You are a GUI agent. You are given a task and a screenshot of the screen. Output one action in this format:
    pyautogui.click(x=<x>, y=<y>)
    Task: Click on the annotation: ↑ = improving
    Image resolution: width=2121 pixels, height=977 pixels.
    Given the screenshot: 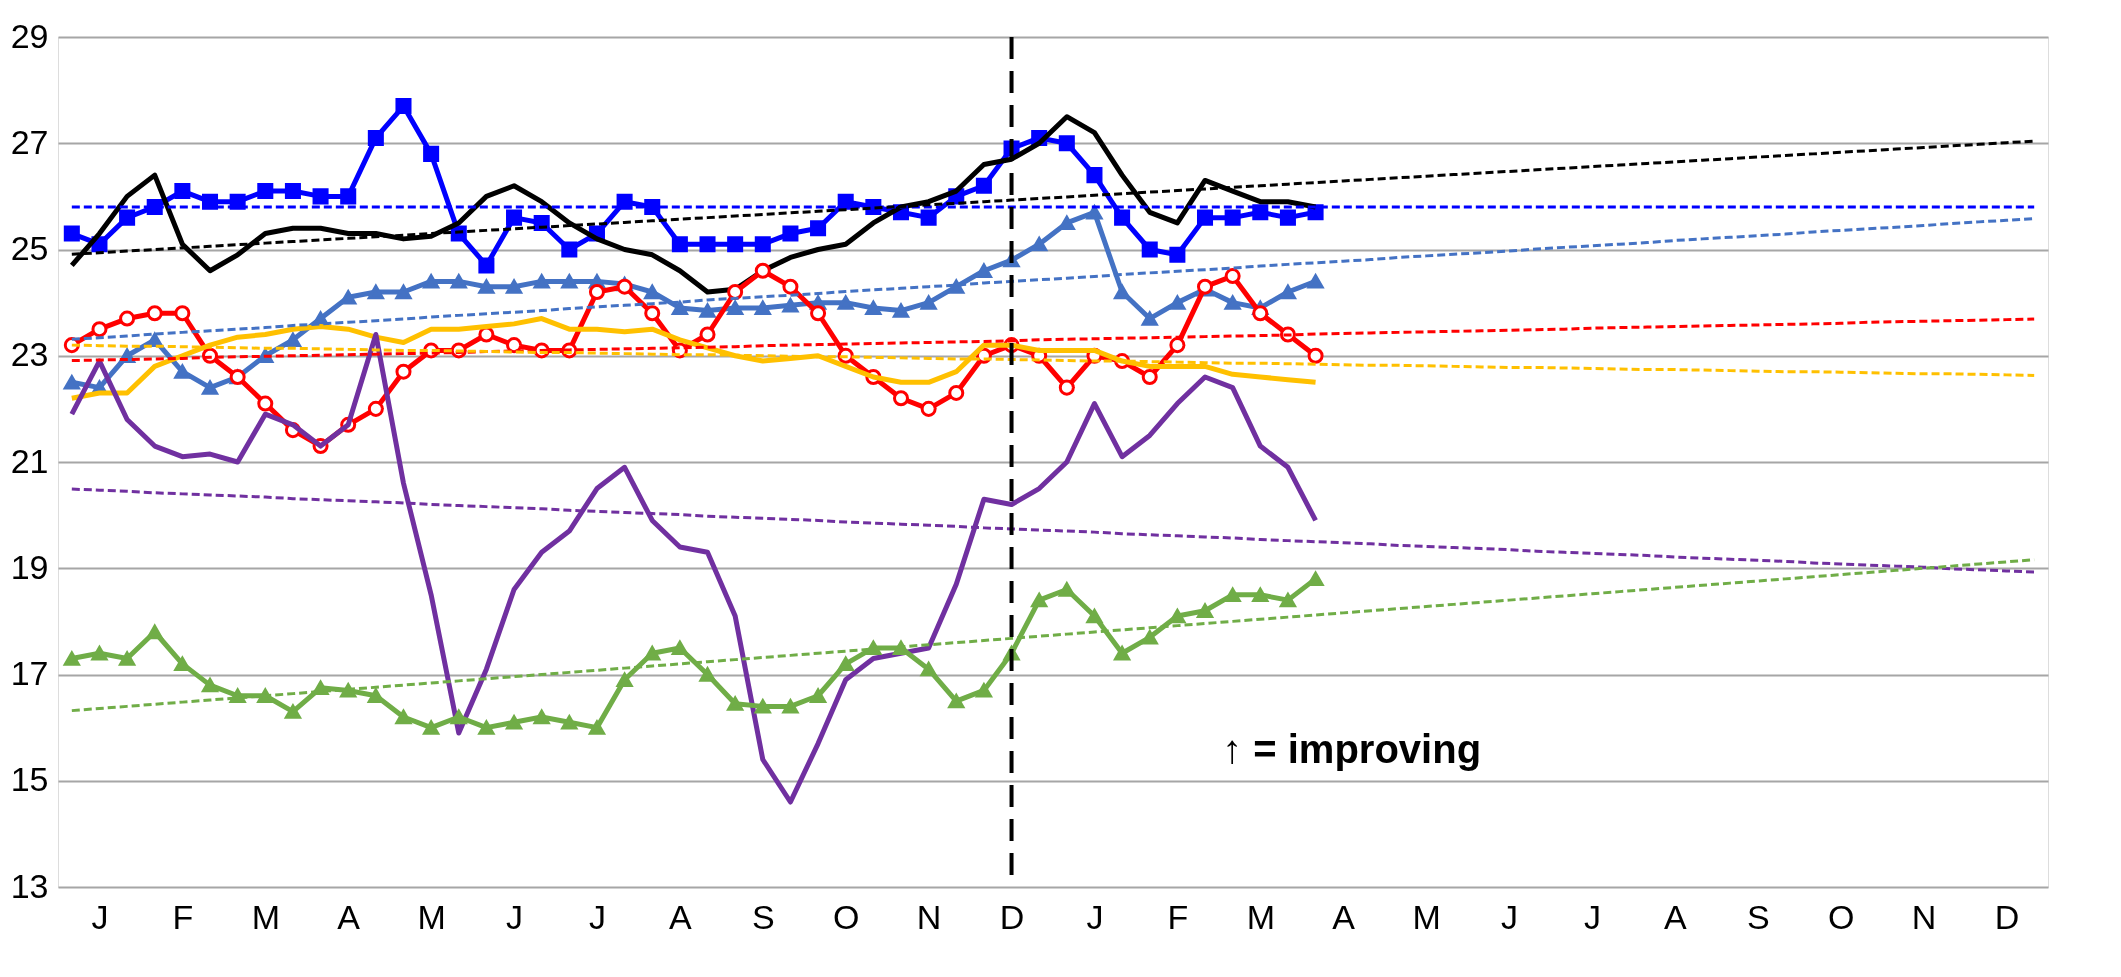 What is the action you would take?
    pyautogui.click(x=1352, y=749)
    